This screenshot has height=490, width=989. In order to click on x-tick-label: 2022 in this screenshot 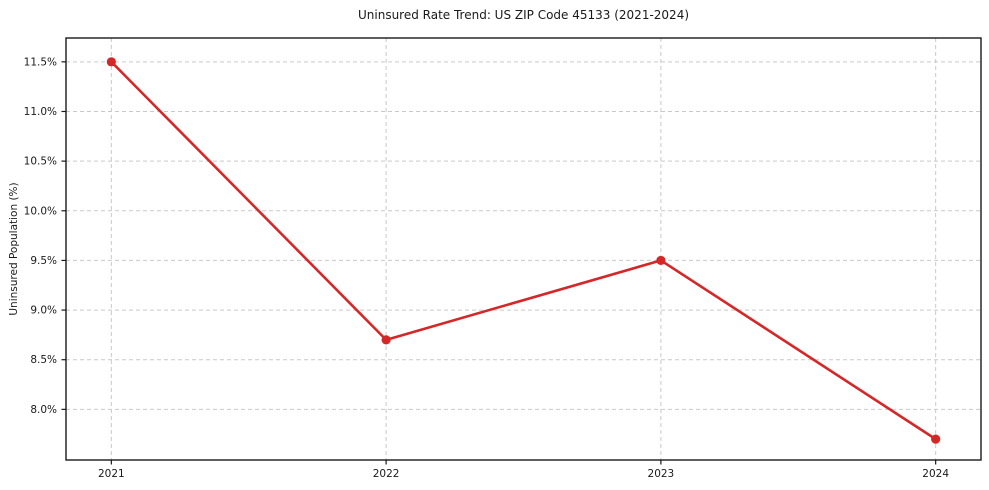, I will do `click(386, 474)`.